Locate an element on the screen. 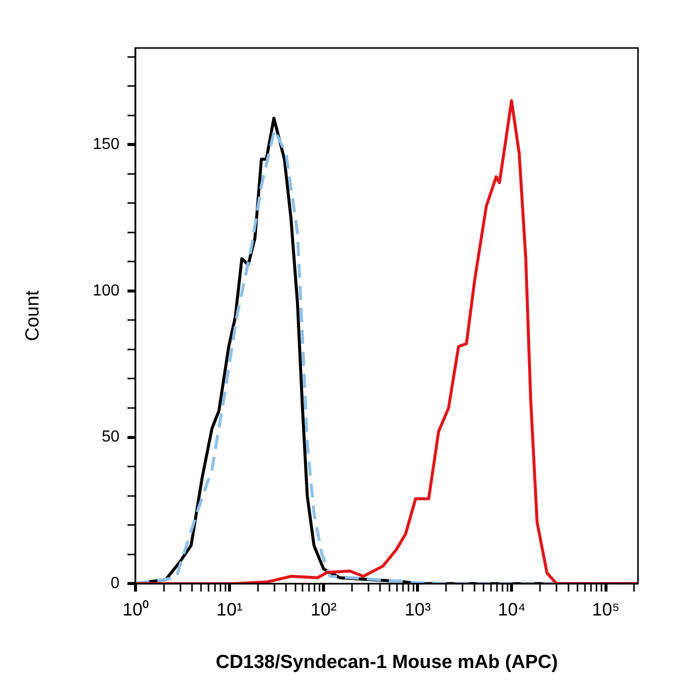 The width and height of the screenshot is (700, 700). x-tick-label: 10⁴ is located at coordinates (512, 609).